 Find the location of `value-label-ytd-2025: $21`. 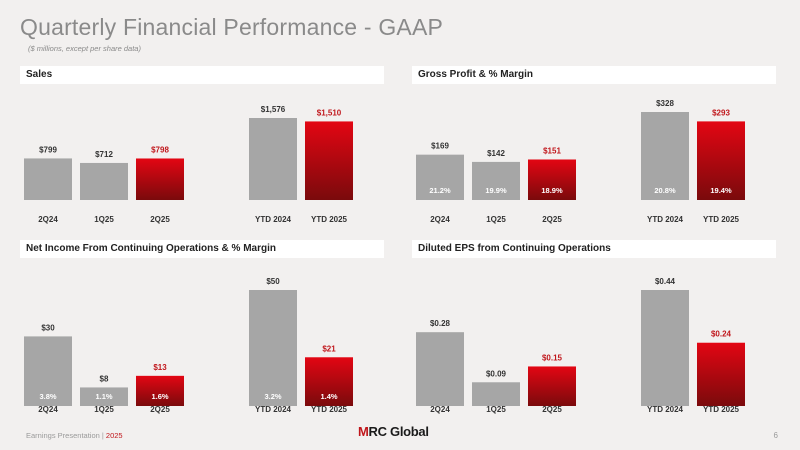

value-label-ytd-2025: $21 is located at coordinates (329, 348).